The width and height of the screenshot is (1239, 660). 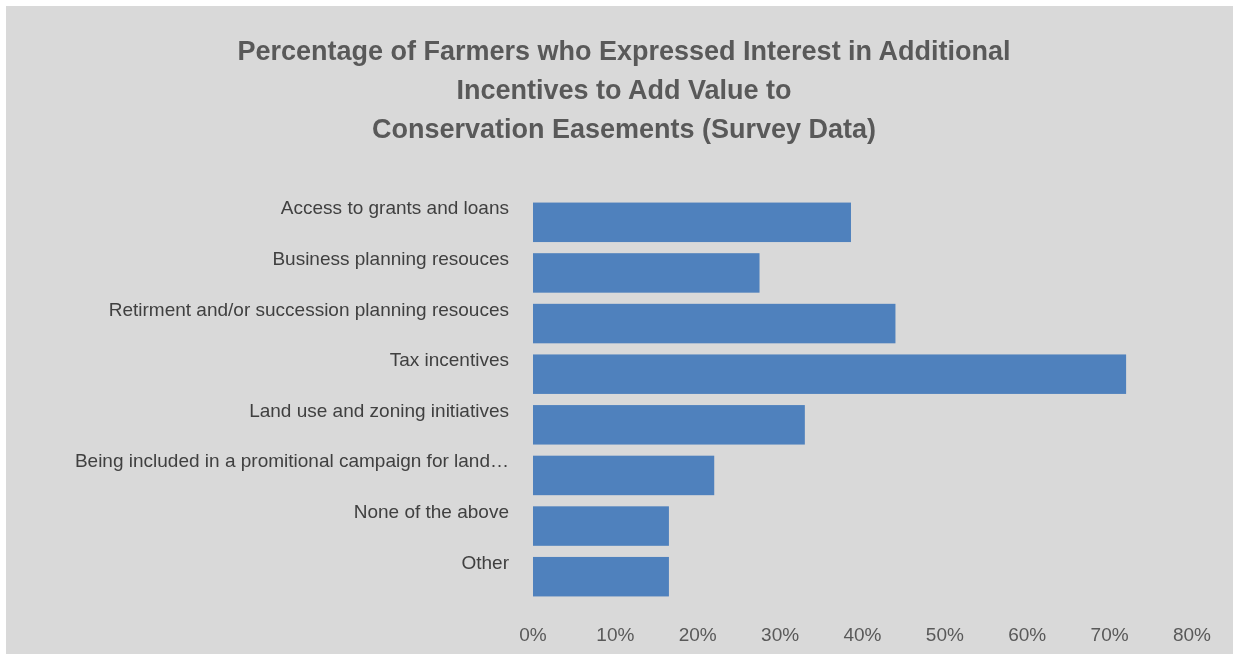 What do you see at coordinates (1192, 634) in the screenshot?
I see `x-tick-label: 80%` at bounding box center [1192, 634].